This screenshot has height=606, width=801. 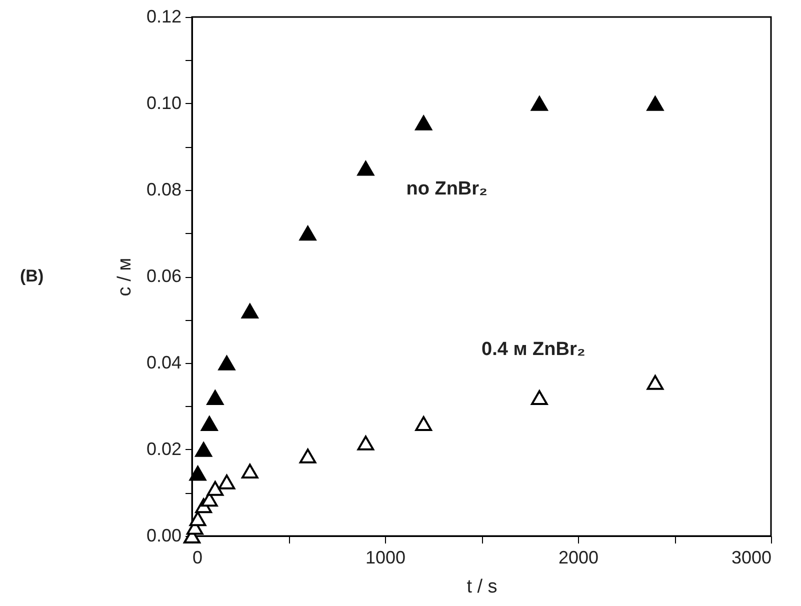 I want to click on x-tick-label: 3000, so click(x=751, y=558).